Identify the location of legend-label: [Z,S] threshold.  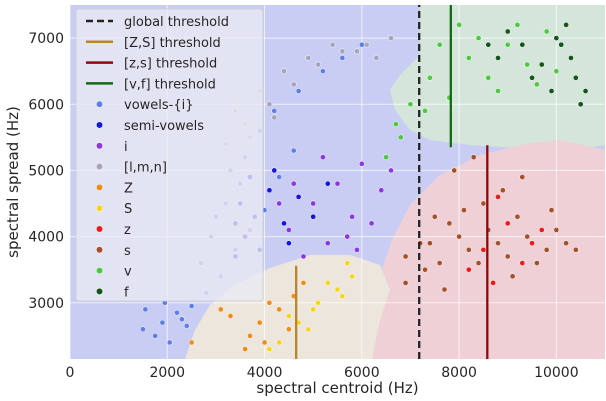
(172, 43).